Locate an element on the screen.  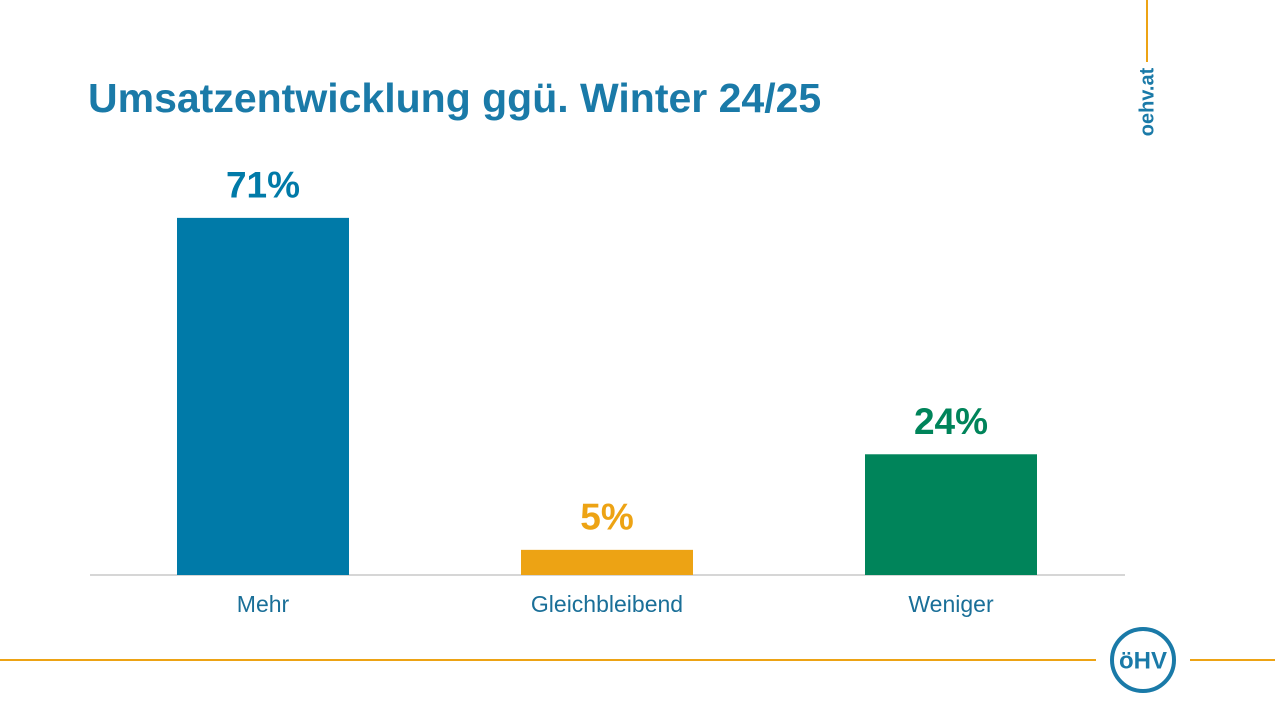
value-label: 5% is located at coordinates (606, 517).